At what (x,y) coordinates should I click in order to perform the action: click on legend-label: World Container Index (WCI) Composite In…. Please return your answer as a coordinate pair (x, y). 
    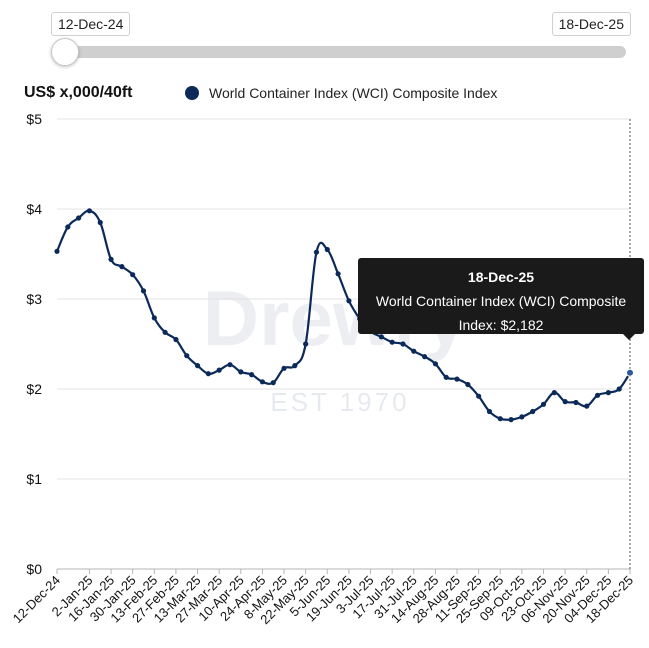
    Looking at the image, I should click on (353, 93).